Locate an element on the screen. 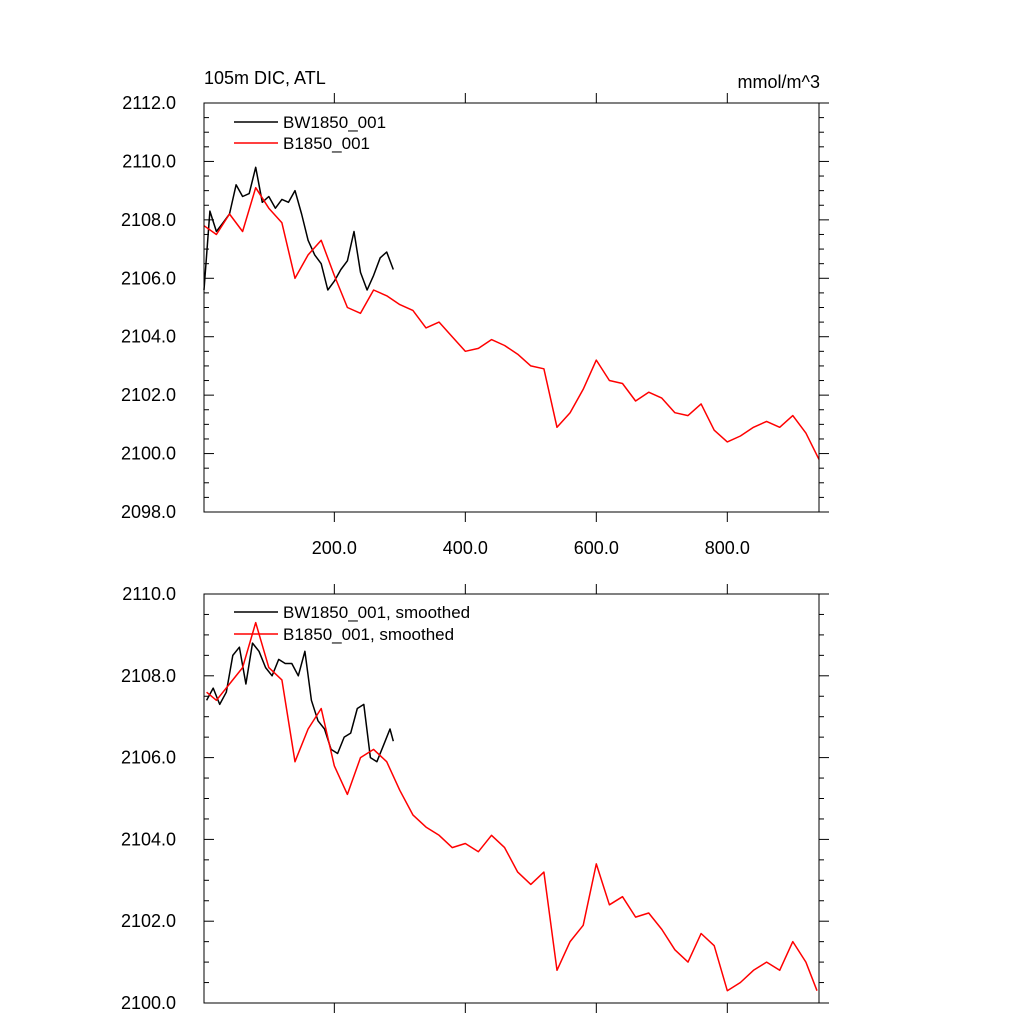  bottom-legend-label-b1850: B1850_001, smoothed is located at coordinates (368, 634).